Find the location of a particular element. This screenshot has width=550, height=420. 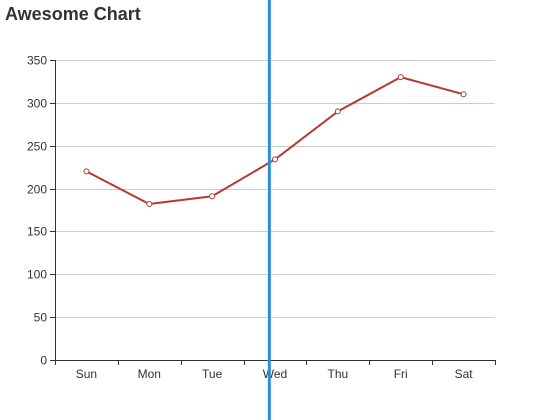

x-tick-label: Tue is located at coordinates (212, 374).